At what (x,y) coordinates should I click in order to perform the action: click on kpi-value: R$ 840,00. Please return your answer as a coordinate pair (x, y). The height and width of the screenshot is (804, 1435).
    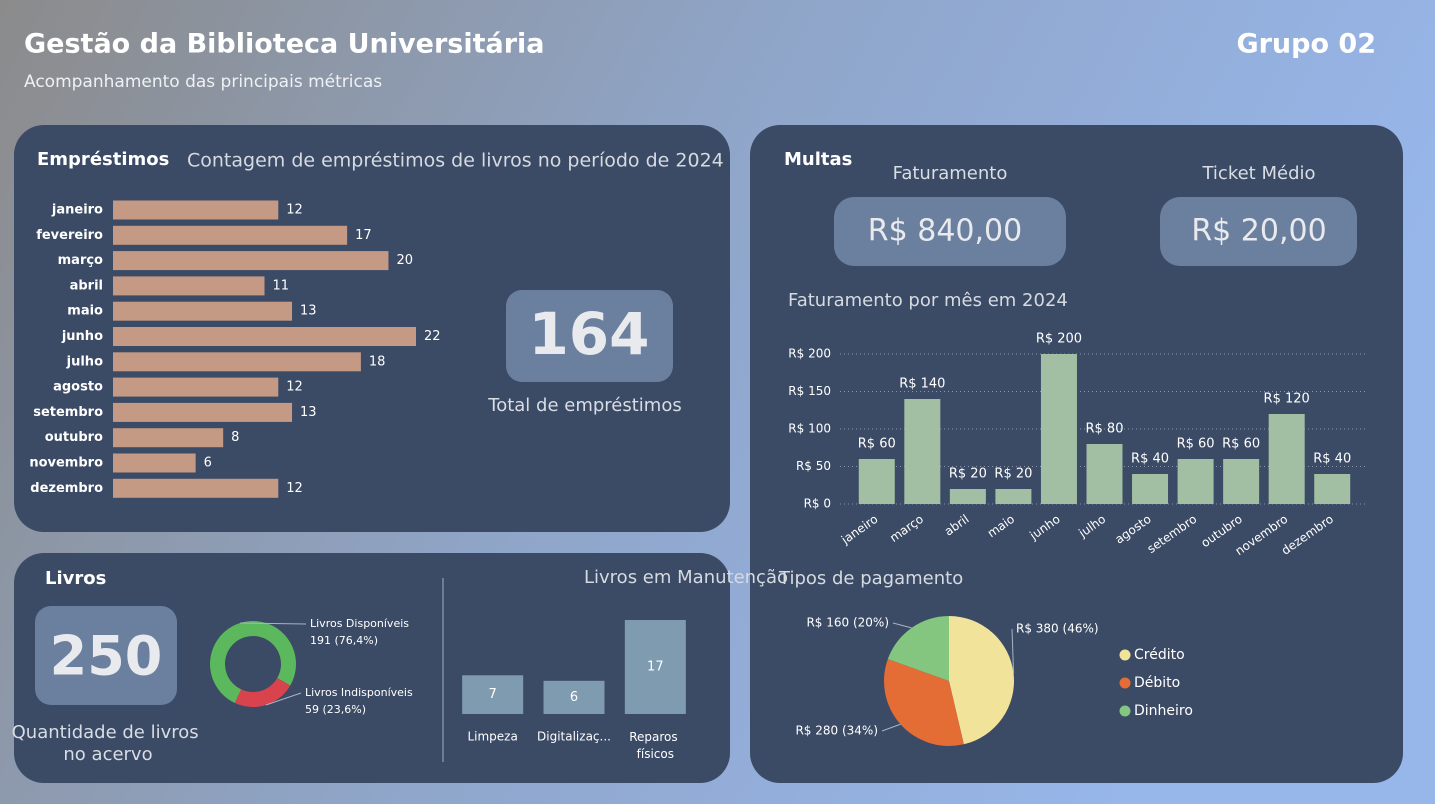
    Looking at the image, I should click on (945, 231).